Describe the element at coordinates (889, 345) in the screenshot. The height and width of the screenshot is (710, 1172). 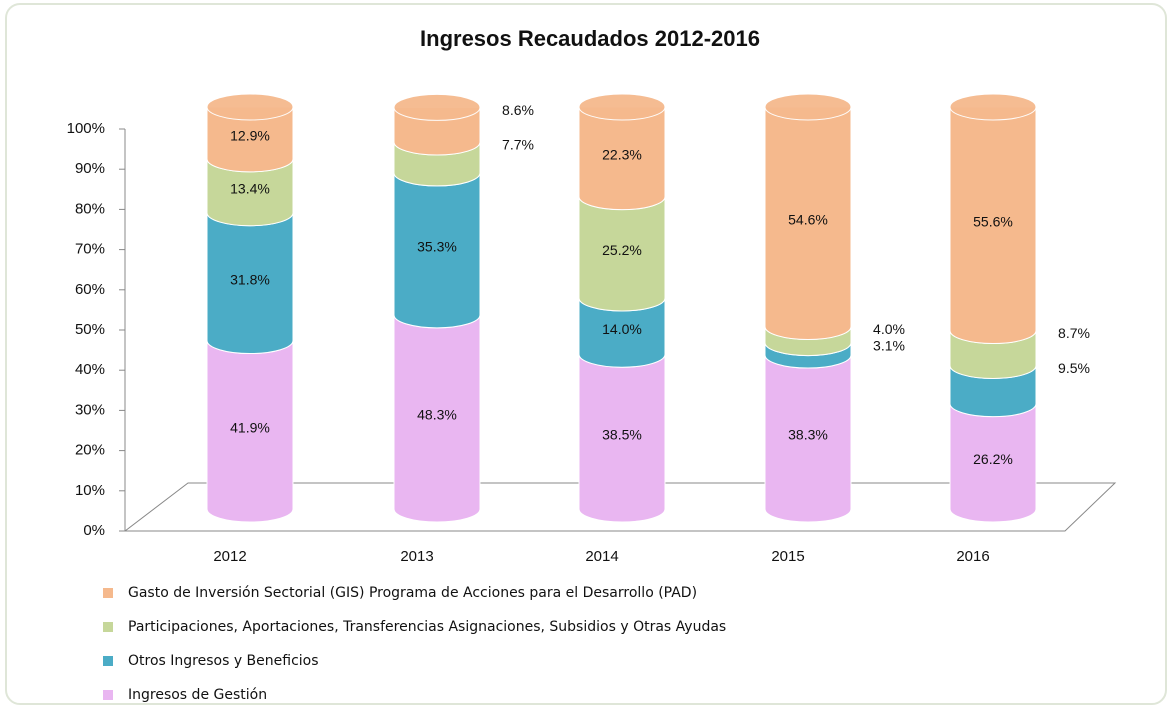
I see `data-label: 3.1%` at that location.